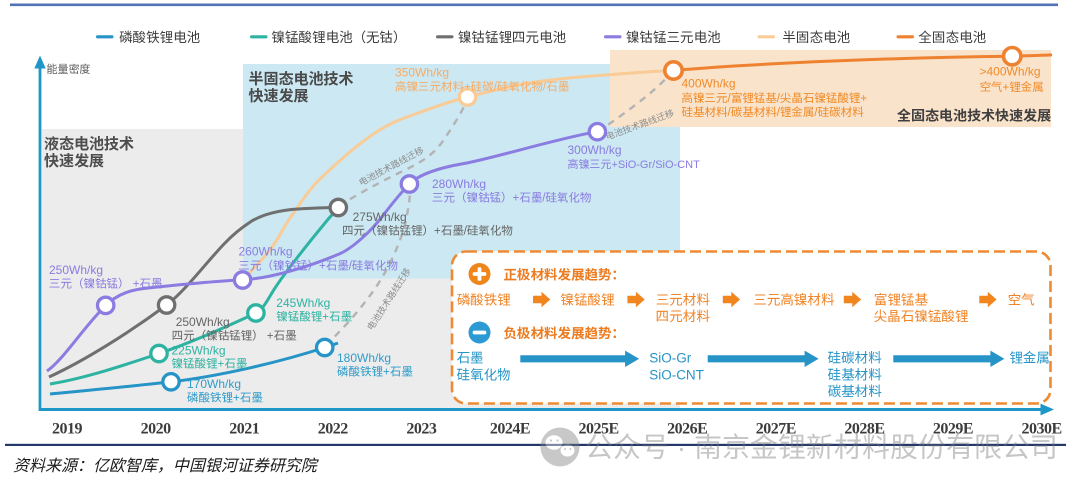 This screenshot has width=1072, height=484. Describe the element at coordinates (855, 390) in the screenshot. I see `svg-text: 碳基材料` at that location.